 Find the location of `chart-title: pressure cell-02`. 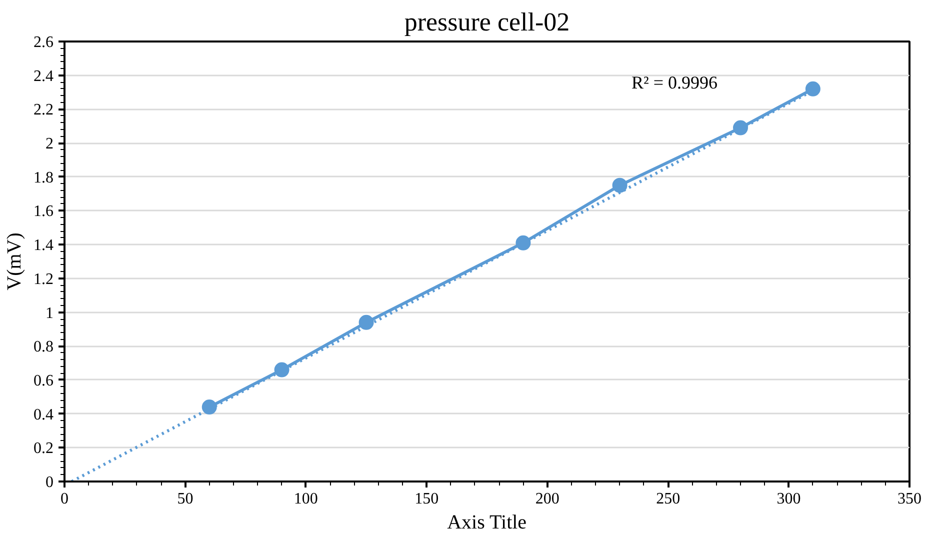

chart-title: pressure cell-02 is located at coordinates (487, 22).